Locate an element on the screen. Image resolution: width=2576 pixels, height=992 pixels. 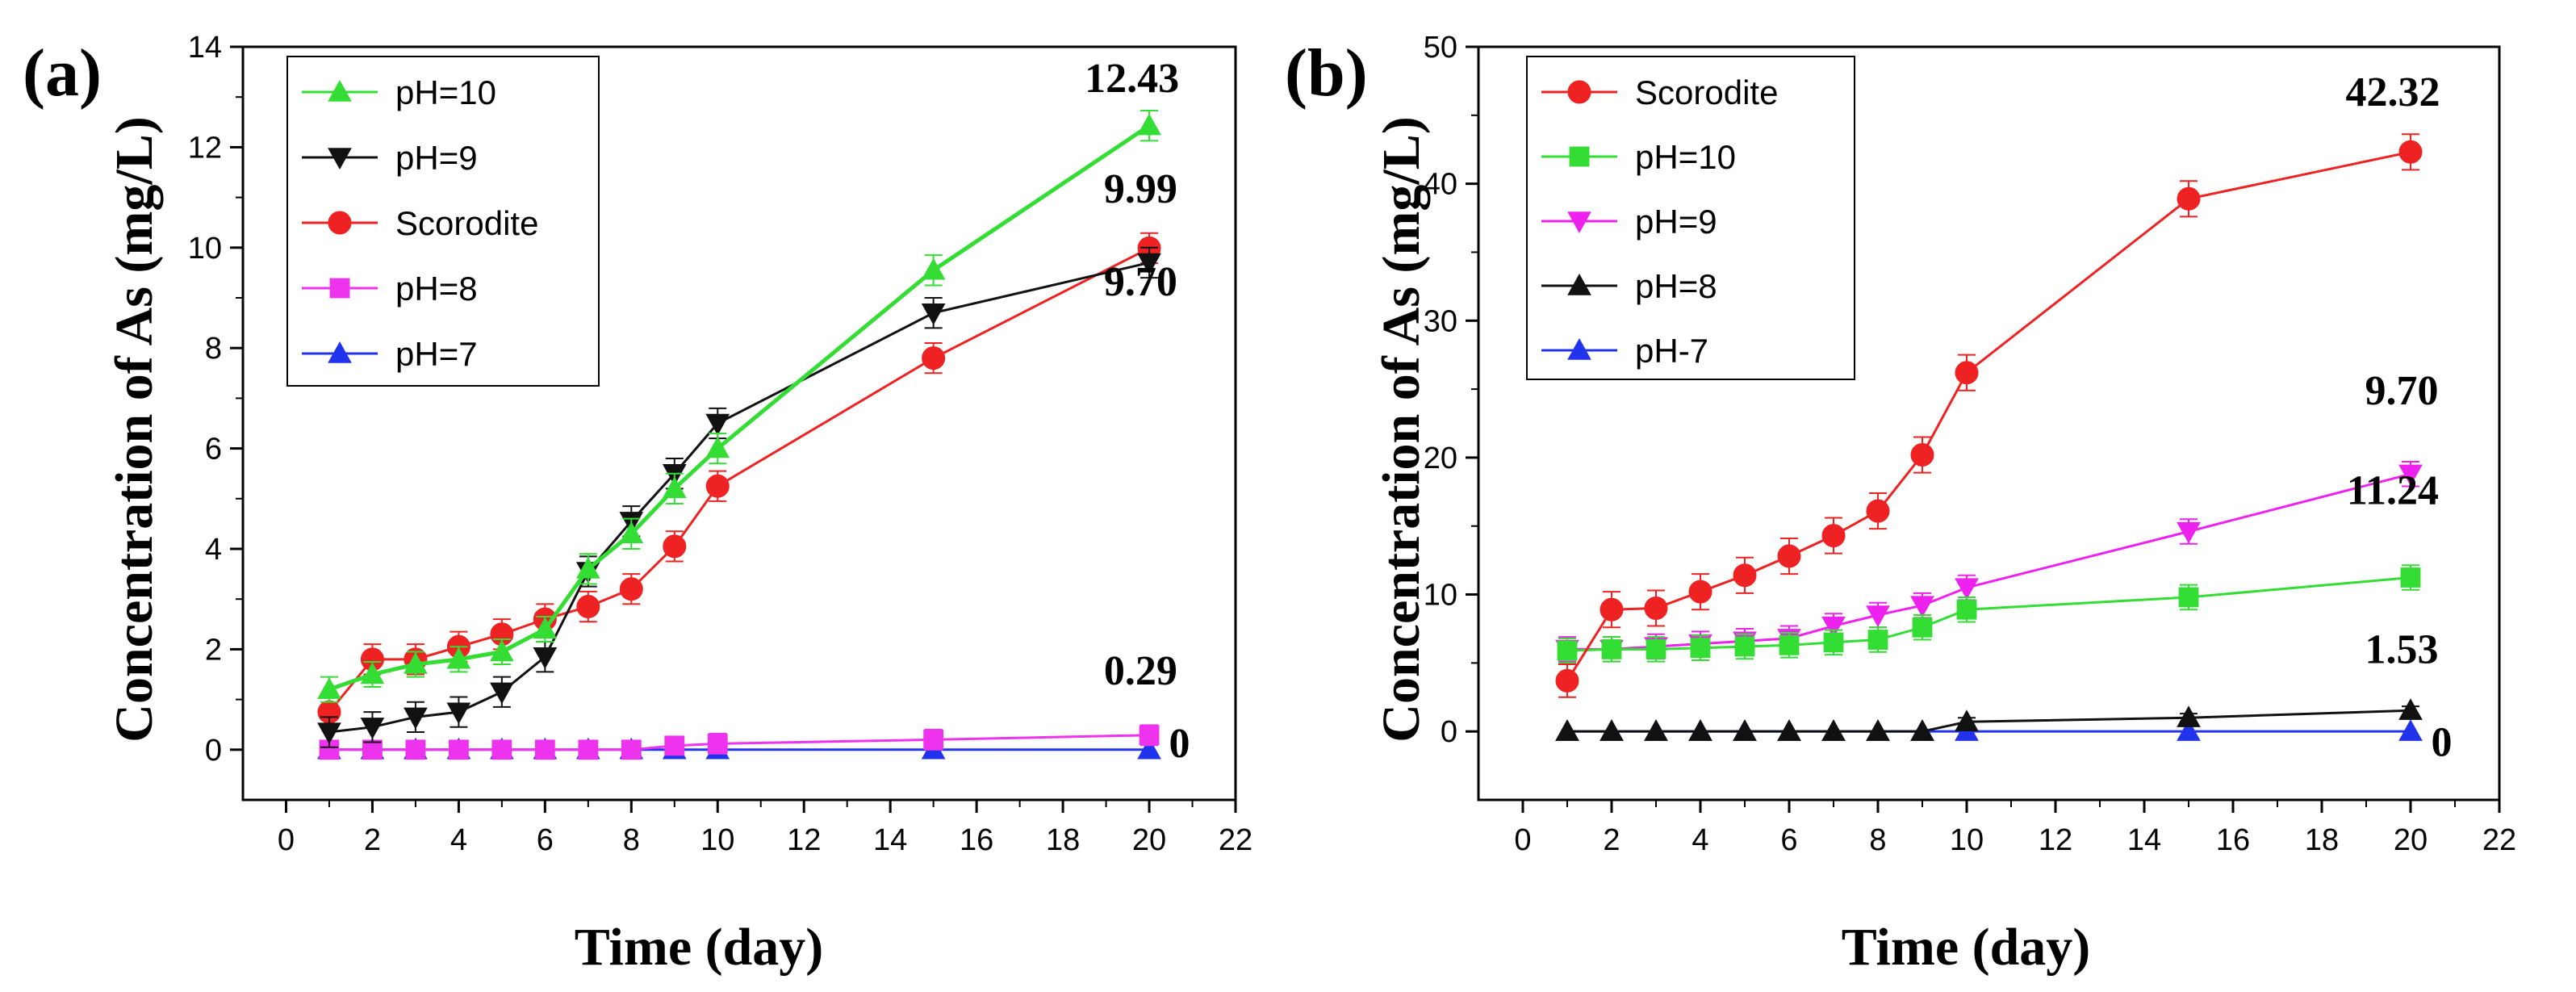
y-axis-title-a: Concentration of As (mg/L) is located at coordinates (134, 429).